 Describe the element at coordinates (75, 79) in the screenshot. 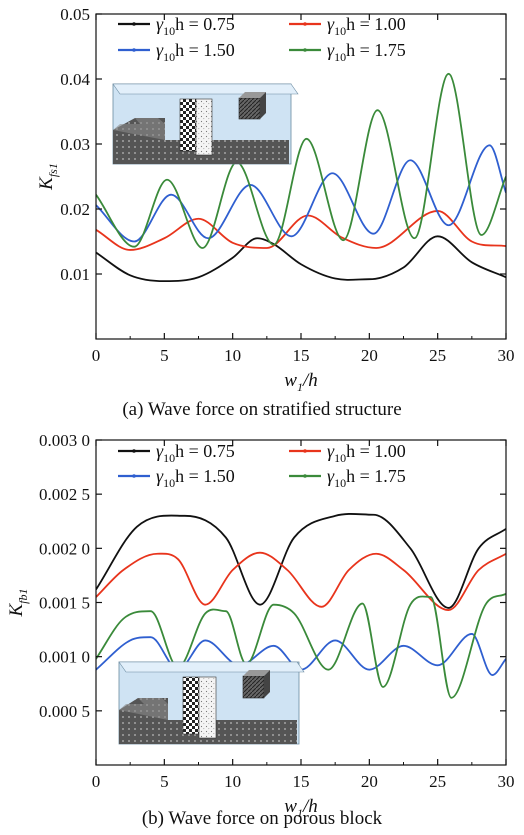

I see `y-tick-label: 0.04` at that location.